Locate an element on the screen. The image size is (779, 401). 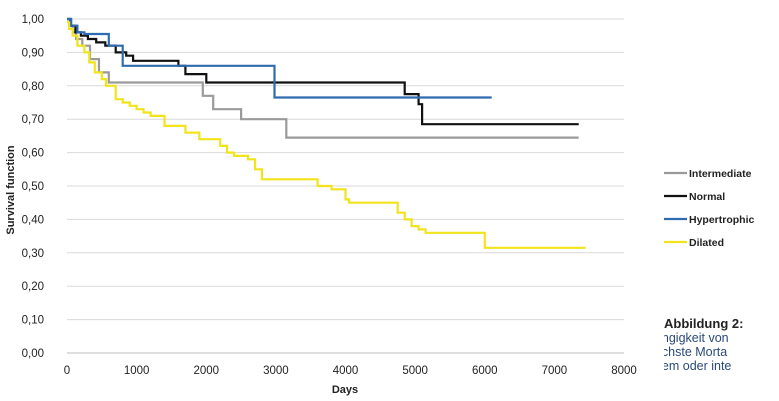
series-line-hypertrophic is located at coordinates (279, 58).